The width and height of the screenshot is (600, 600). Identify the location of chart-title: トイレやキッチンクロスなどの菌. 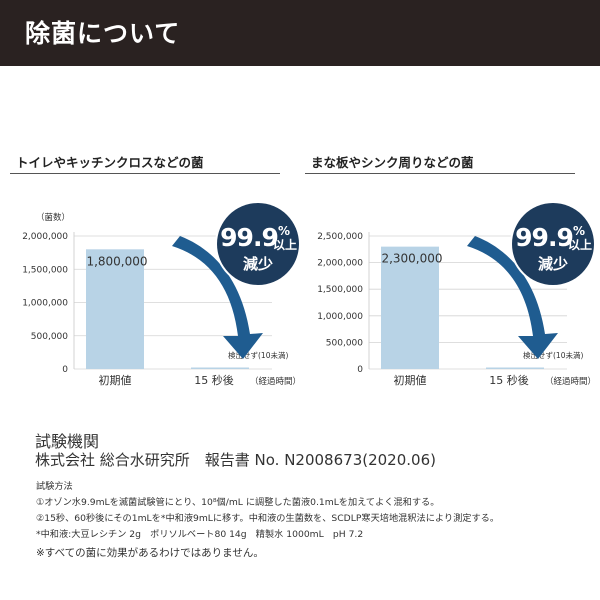
(110, 162).